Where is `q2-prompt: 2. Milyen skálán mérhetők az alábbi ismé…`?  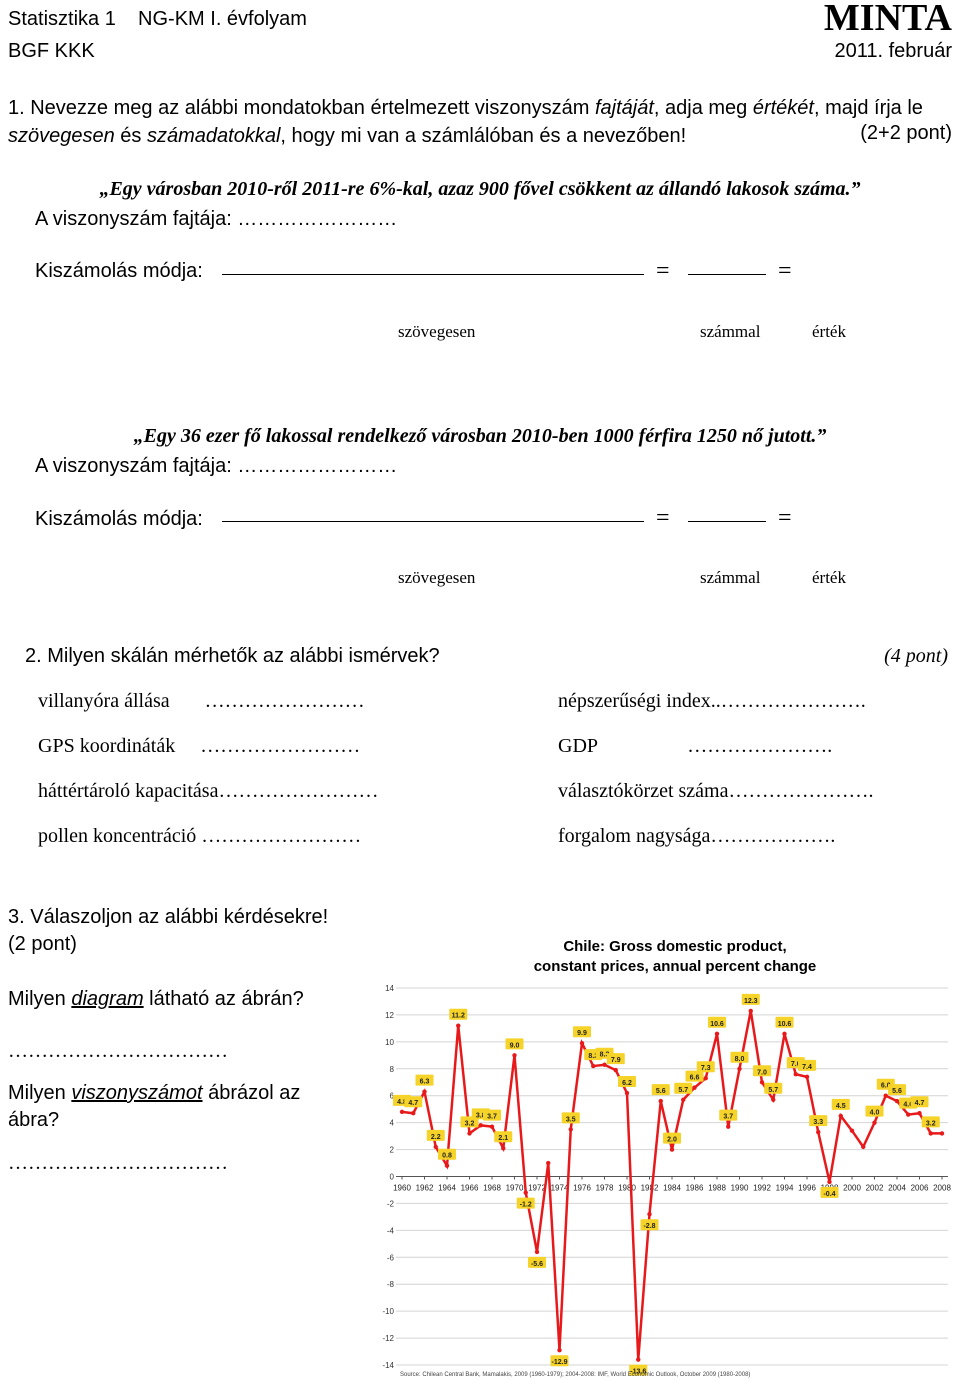
q2-prompt: 2. Milyen skálán mérhetők az alábbi ismé… is located at coordinates (232, 656).